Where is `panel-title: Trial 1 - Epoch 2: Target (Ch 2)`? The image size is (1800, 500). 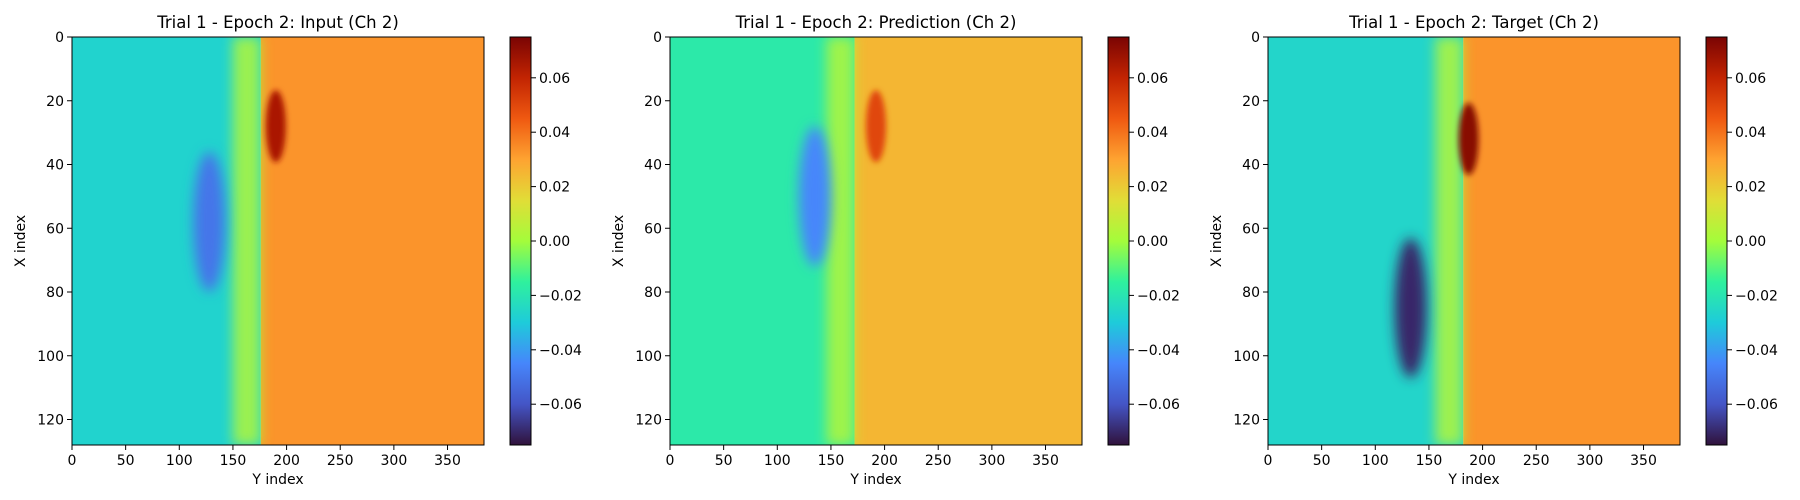 panel-title: Trial 1 - Epoch 2: Target (Ch 2) is located at coordinates (1473, 22).